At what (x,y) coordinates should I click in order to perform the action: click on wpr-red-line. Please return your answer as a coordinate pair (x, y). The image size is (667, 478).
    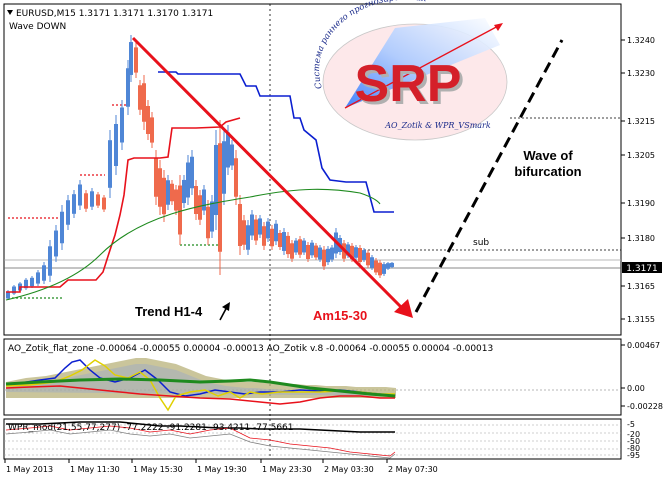
    Looking at the image, I should click on (200, 441).